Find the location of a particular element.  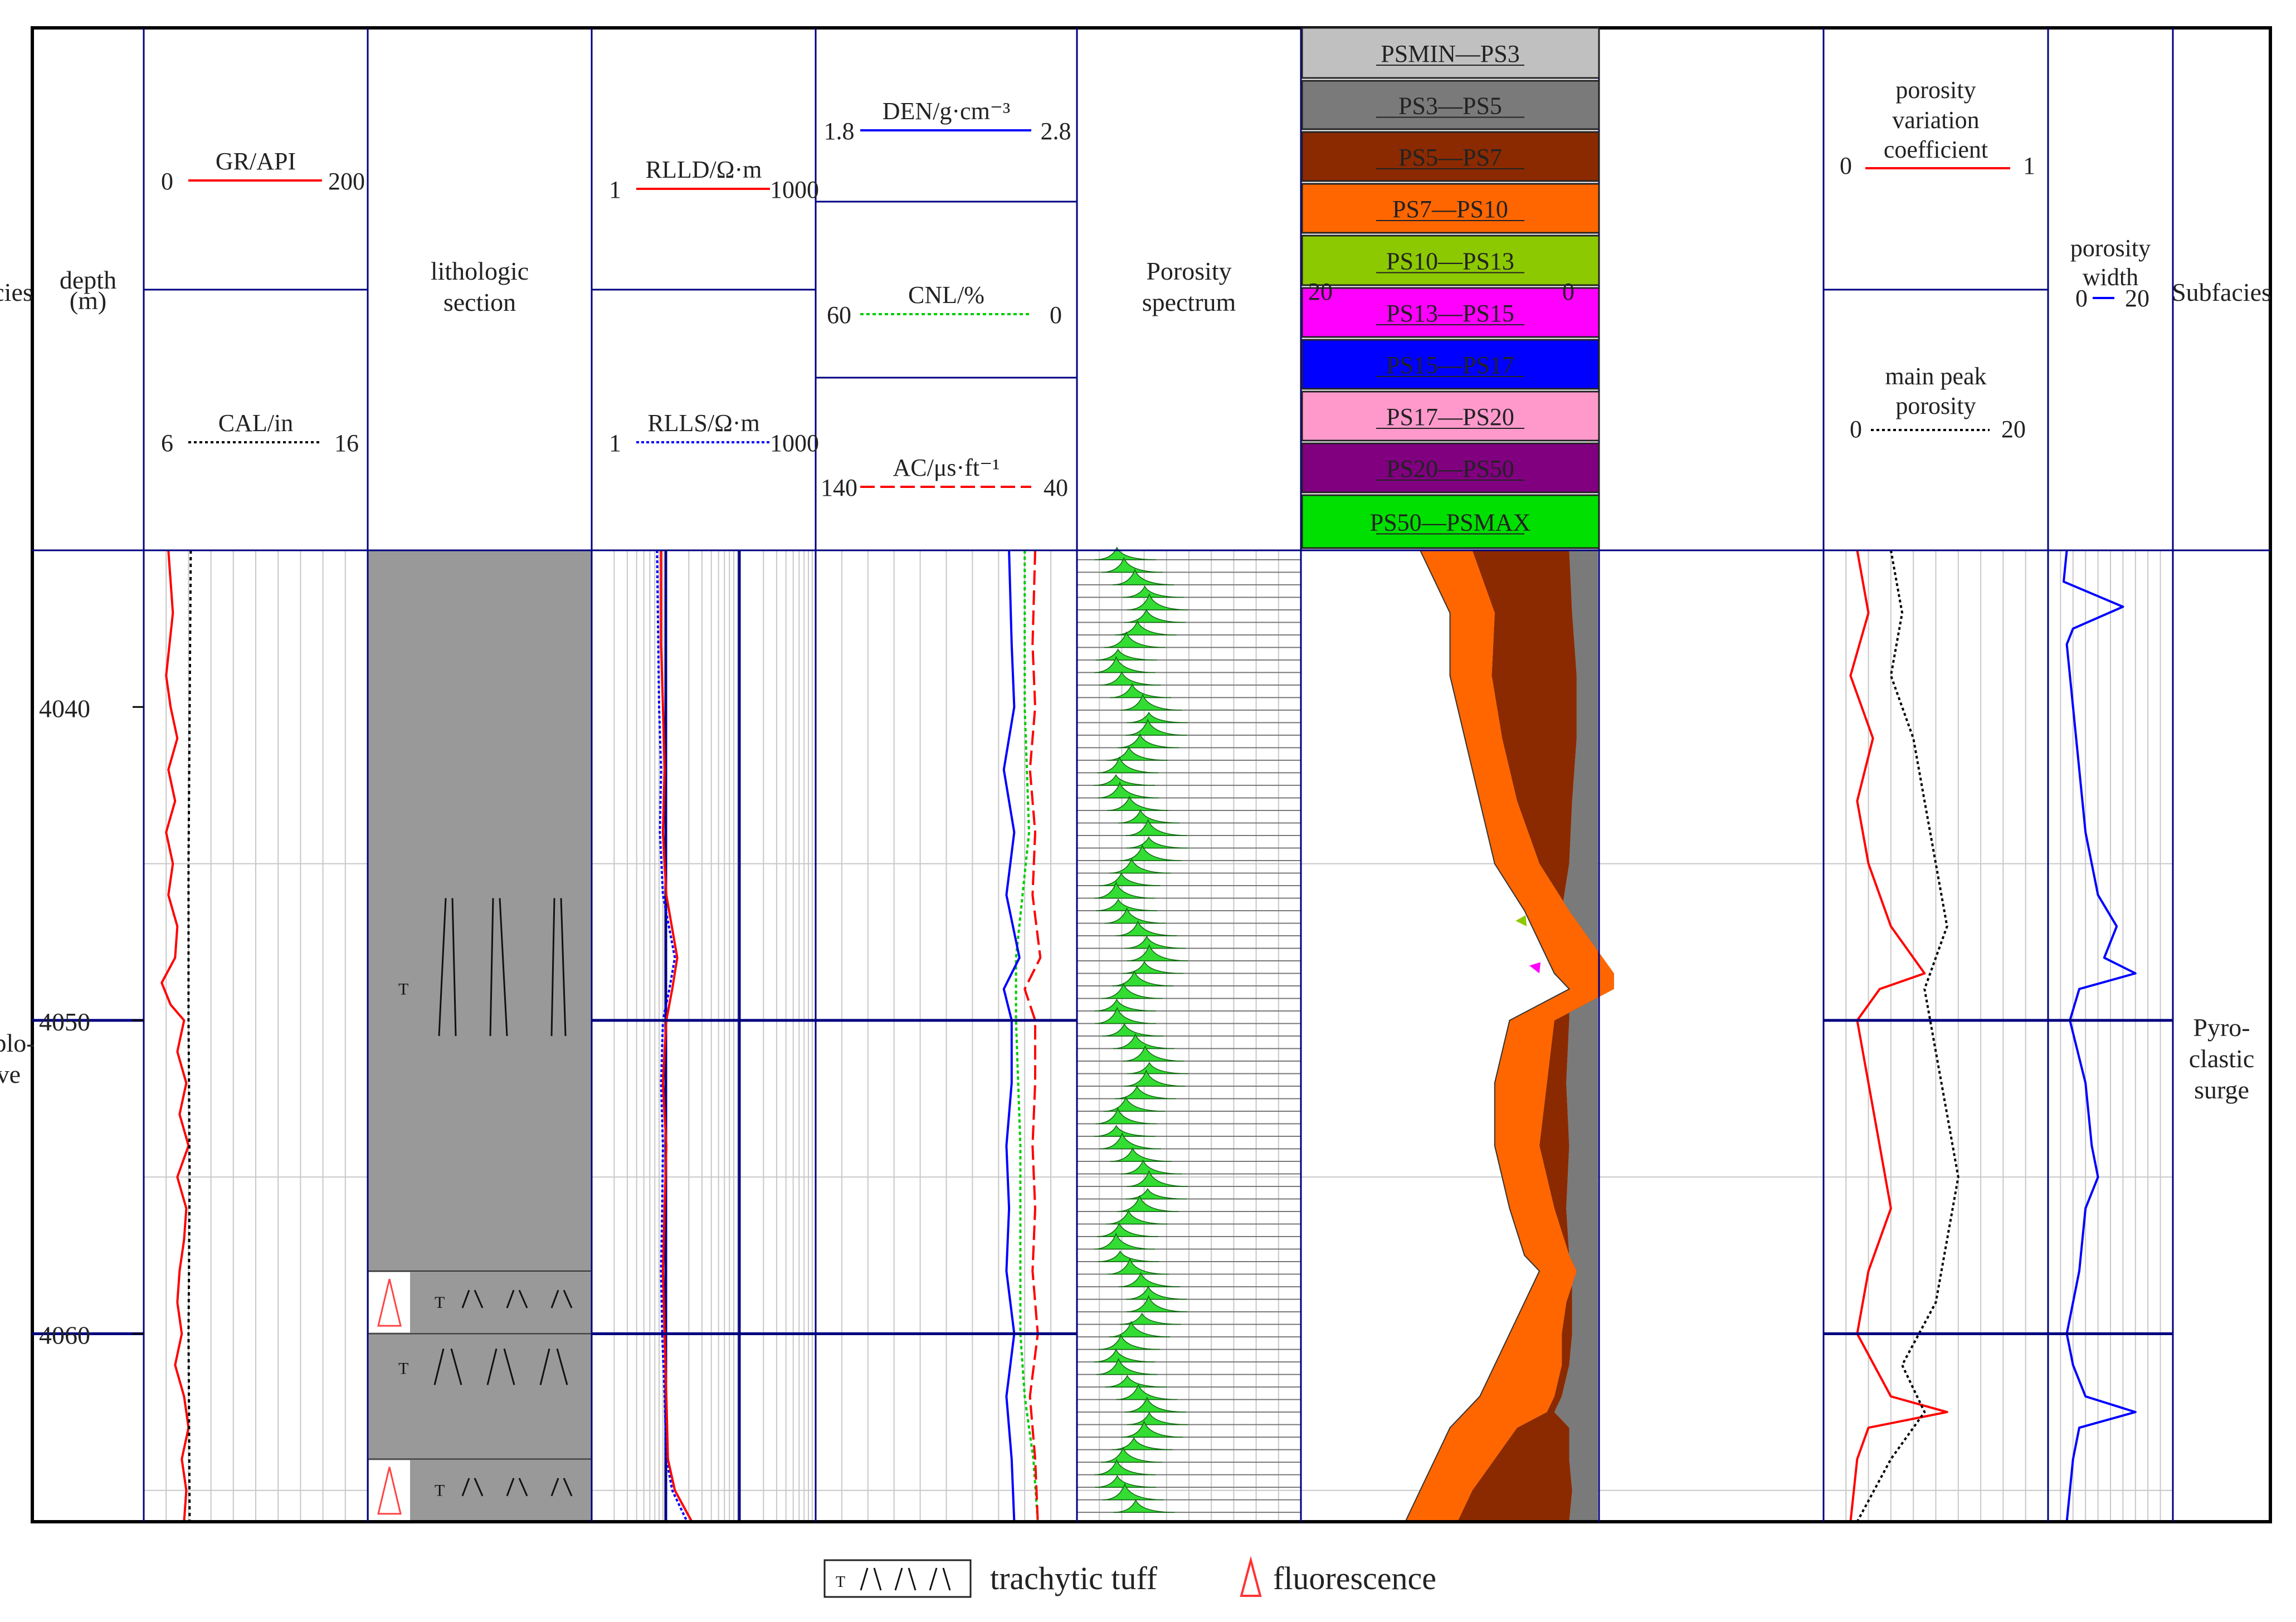

scale-min: 0 is located at coordinates (1856, 429).